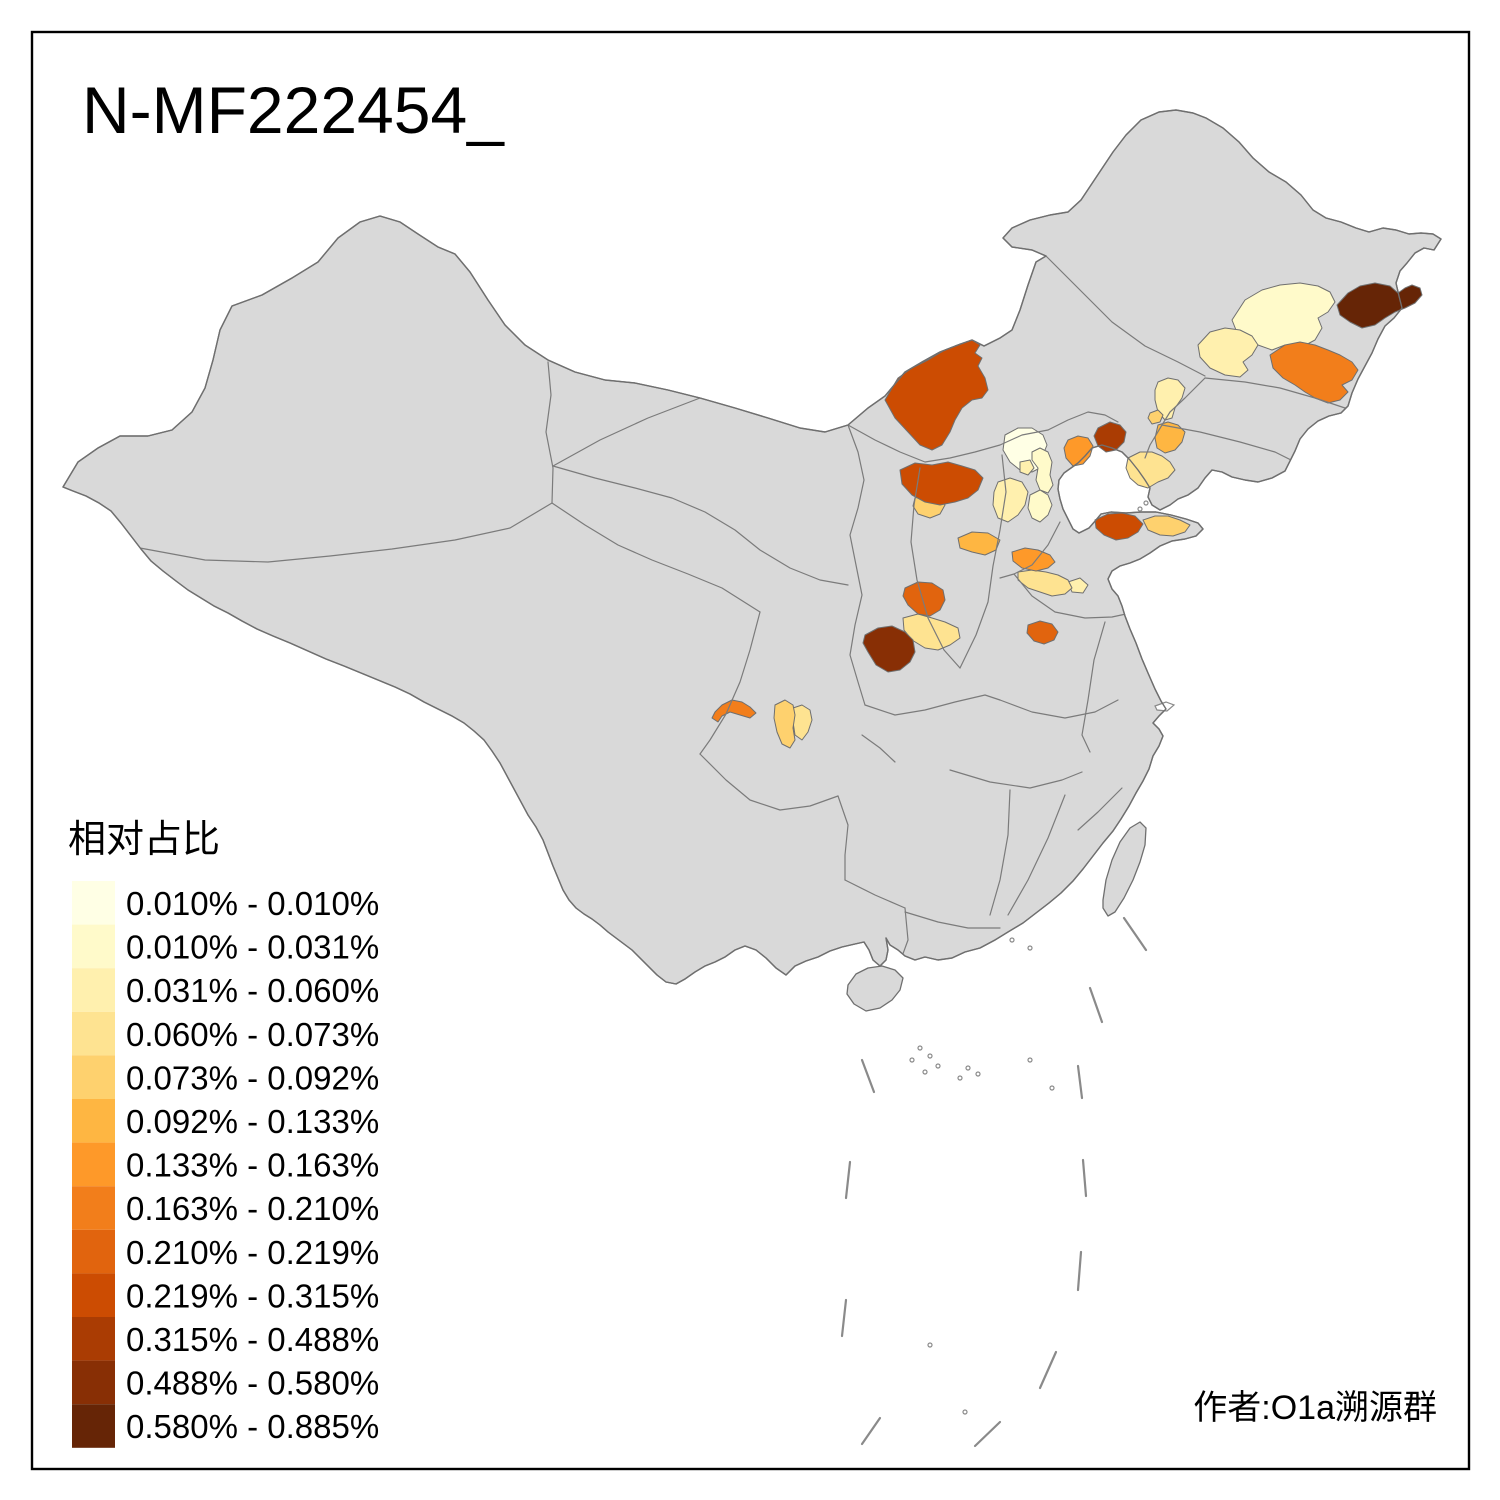 This screenshot has height=1500, width=1500. I want to click on legend-label: 0.092% - 0.133%, so click(252, 1121).